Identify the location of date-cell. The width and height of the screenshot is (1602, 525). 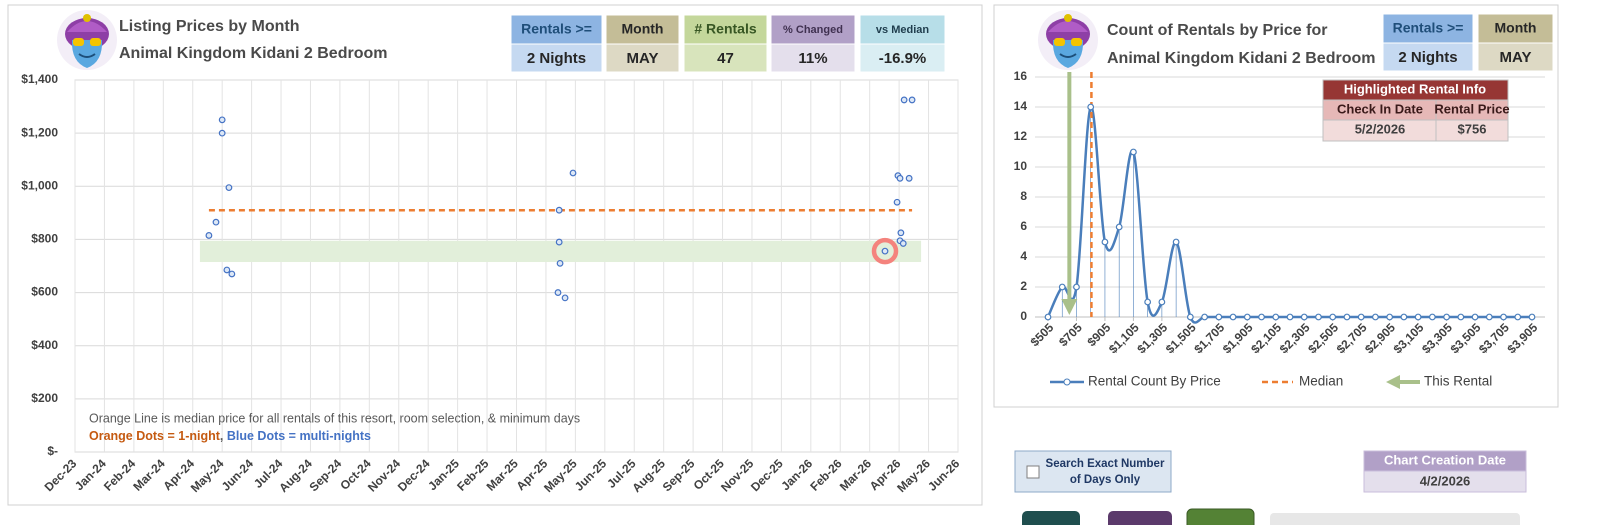
(1445, 481).